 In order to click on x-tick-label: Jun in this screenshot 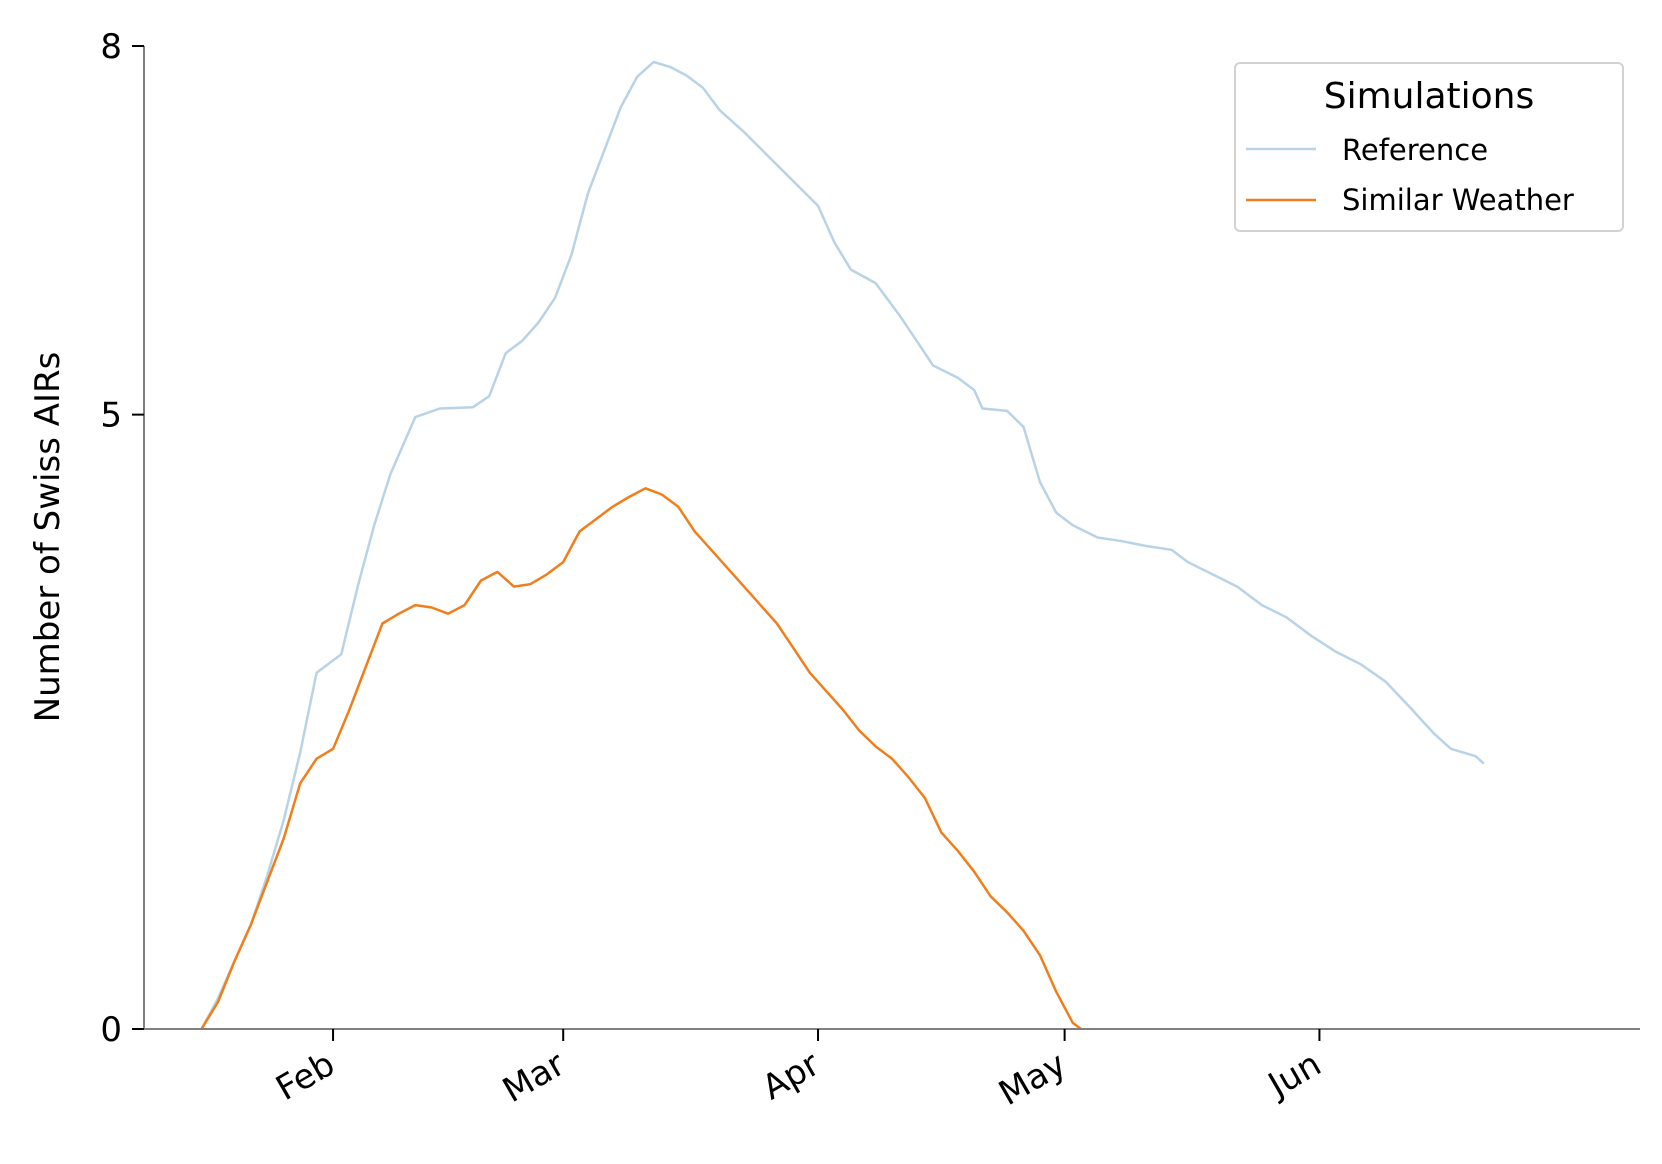, I will do `click(1294, 1075)`.